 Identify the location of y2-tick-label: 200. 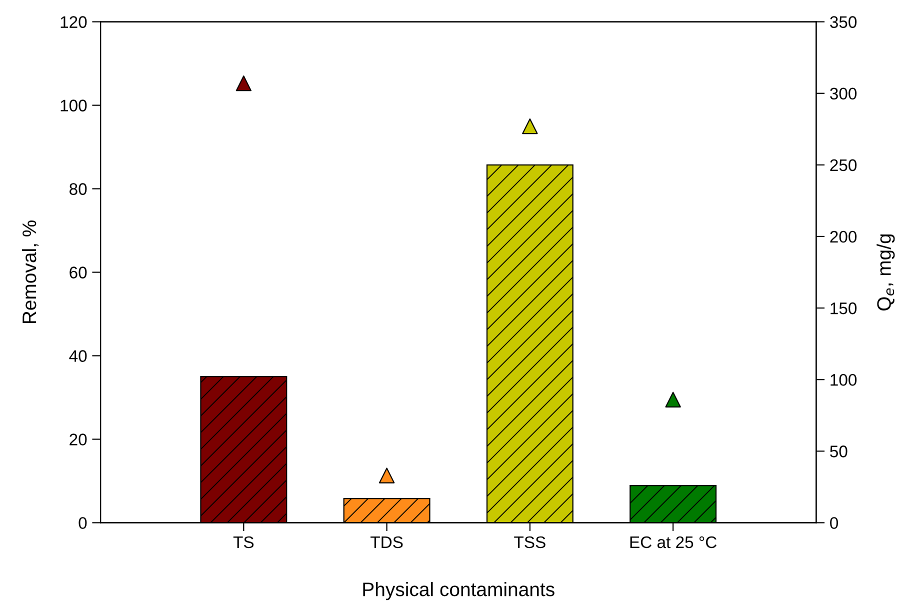
(843, 236).